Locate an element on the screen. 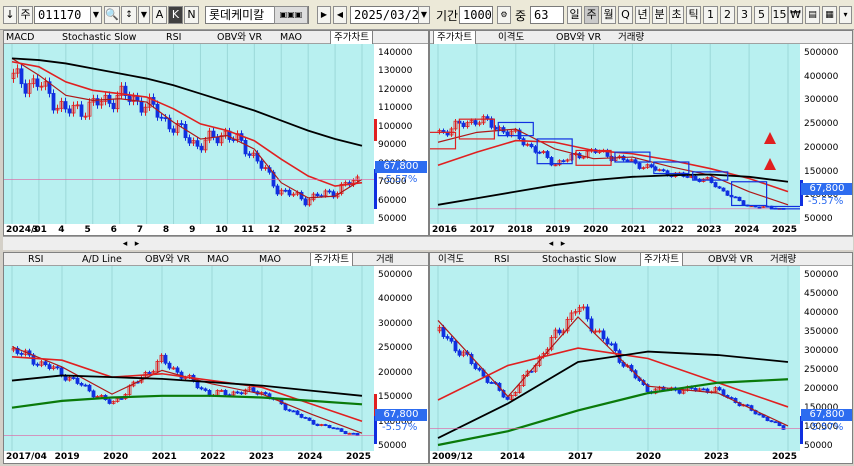  timeframe-button-0: 일 is located at coordinates (574, 15).